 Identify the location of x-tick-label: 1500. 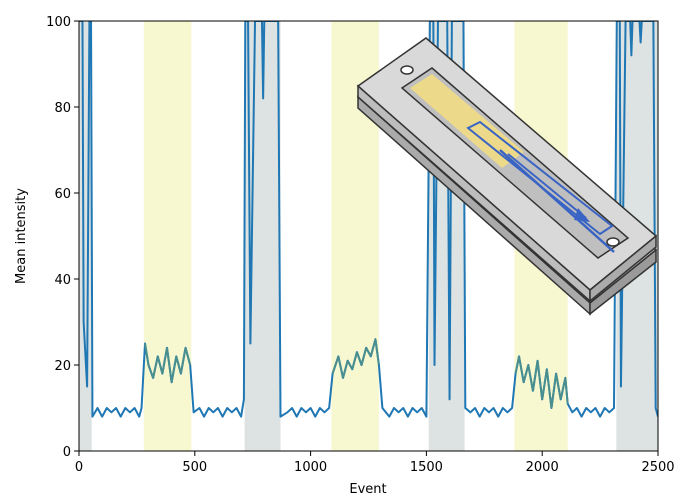
(426, 467).